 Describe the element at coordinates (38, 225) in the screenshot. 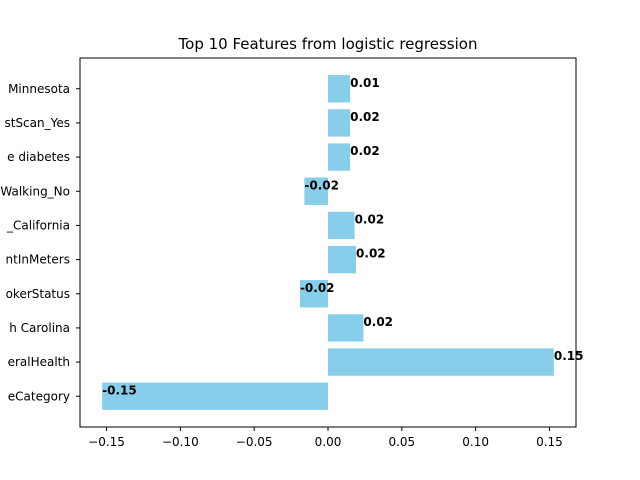

I see `y-tick-label-5: _California` at that location.